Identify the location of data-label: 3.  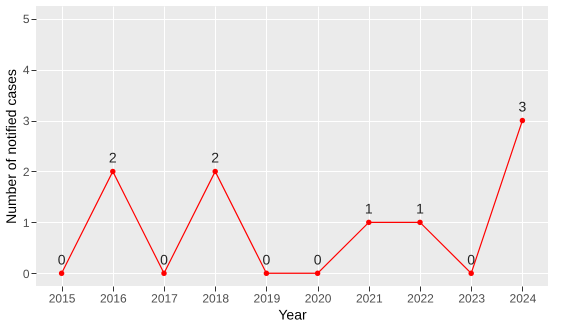
(522, 106).